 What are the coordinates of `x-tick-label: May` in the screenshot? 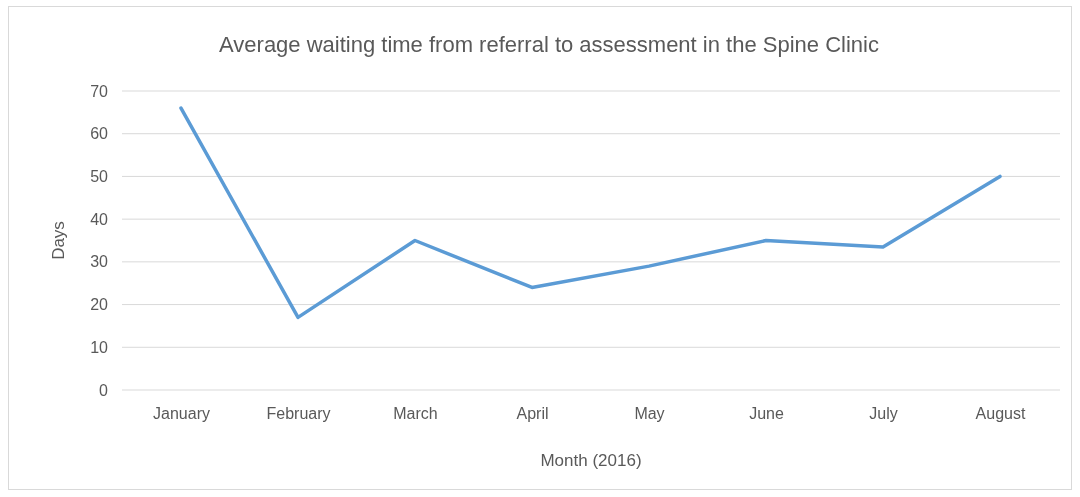 It's located at (649, 414).